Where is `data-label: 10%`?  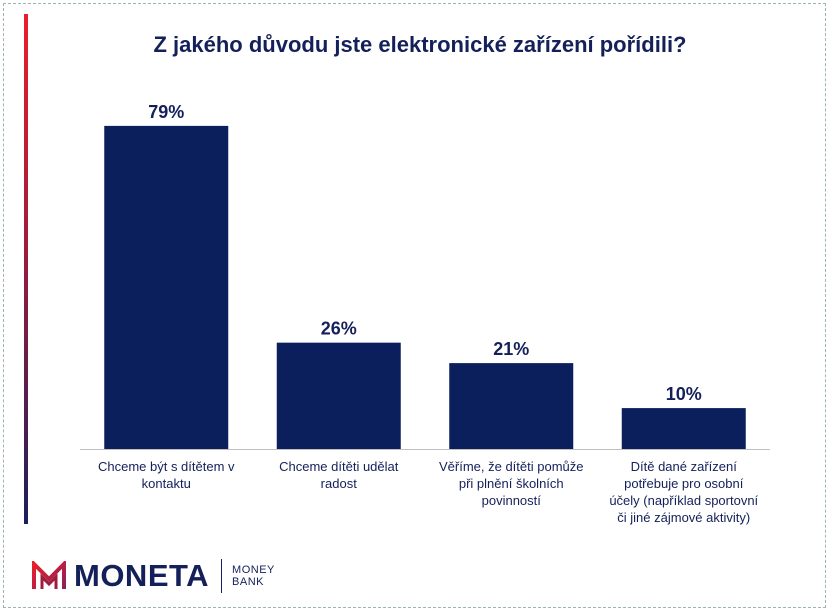
data-label: 10% is located at coordinates (684, 394).